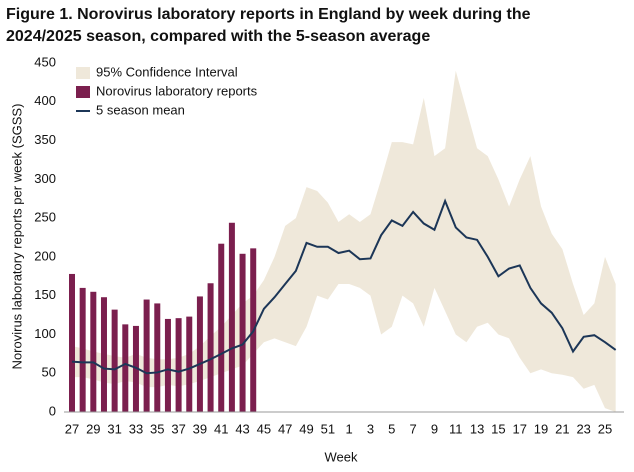  I want to click on y-tick-label: 450, so click(45, 61).